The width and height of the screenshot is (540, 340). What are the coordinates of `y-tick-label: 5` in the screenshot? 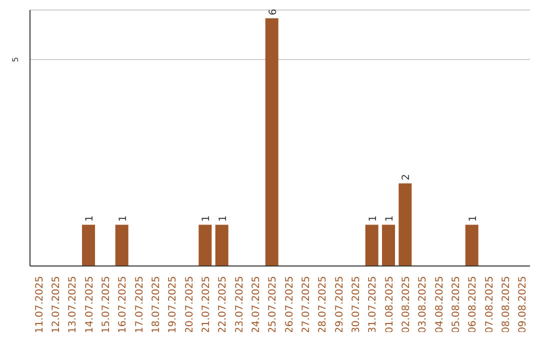 It's located at (15, 59).